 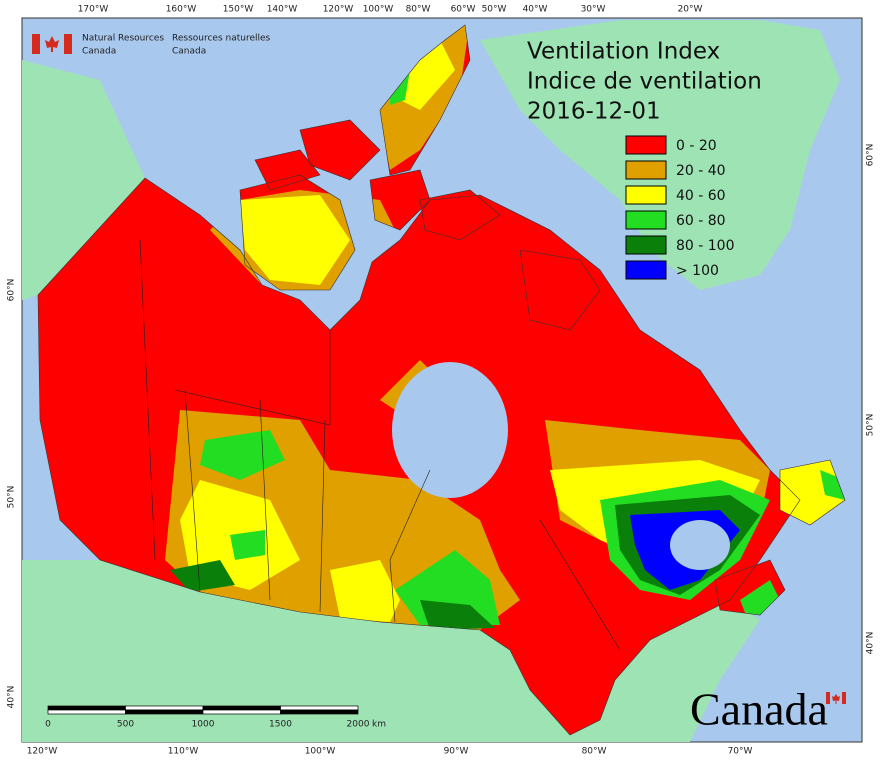 I want to click on agency-en: Natural Resources, so click(x=123, y=39).